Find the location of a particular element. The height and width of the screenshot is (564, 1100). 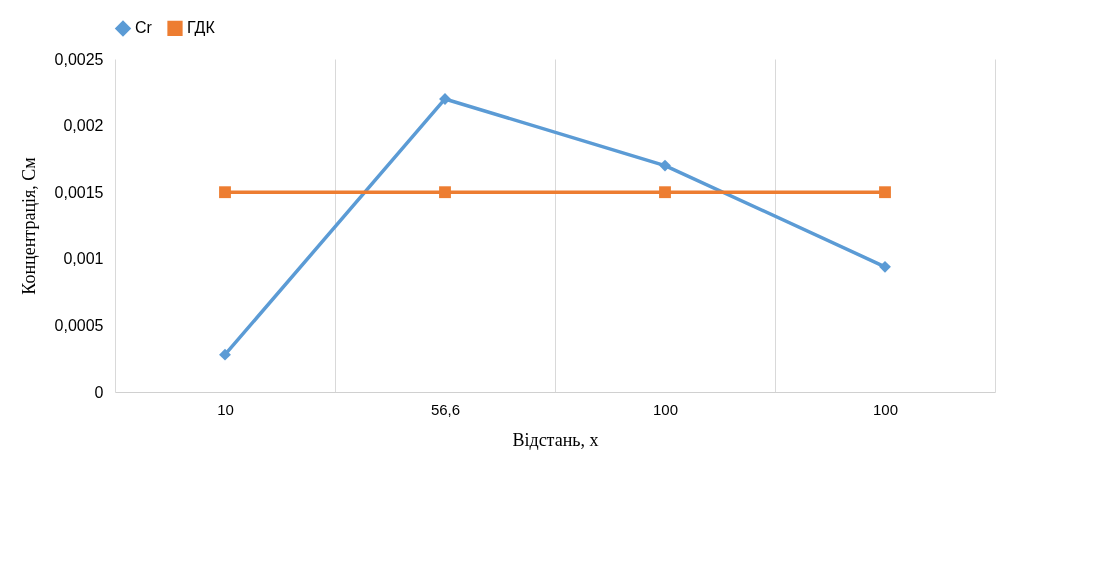

y-tick-label: 0,002 is located at coordinates (83, 126).